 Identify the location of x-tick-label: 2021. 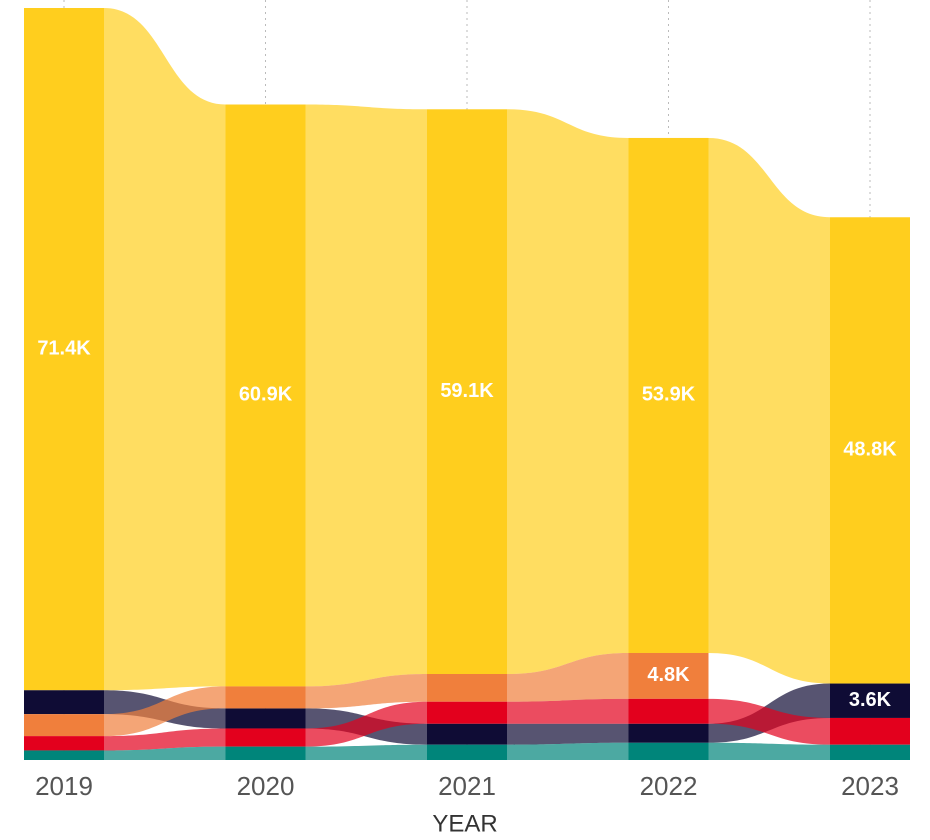
(467, 786).